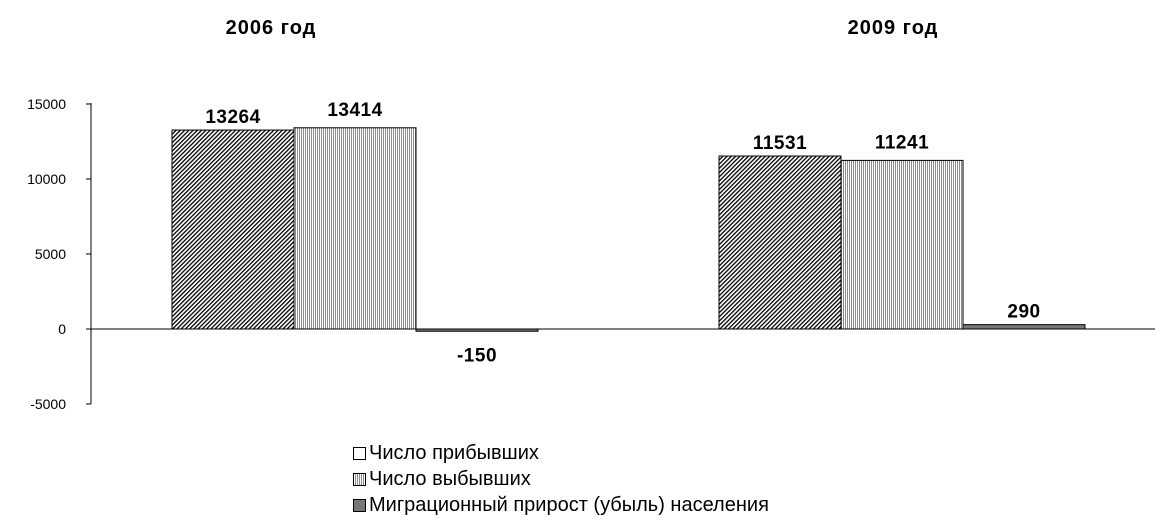 Image resolution: width=1167 pixels, height=526 pixels. Describe the element at coordinates (271, 28) in the screenshot. I see `category-title-2006: 2006 год` at that location.